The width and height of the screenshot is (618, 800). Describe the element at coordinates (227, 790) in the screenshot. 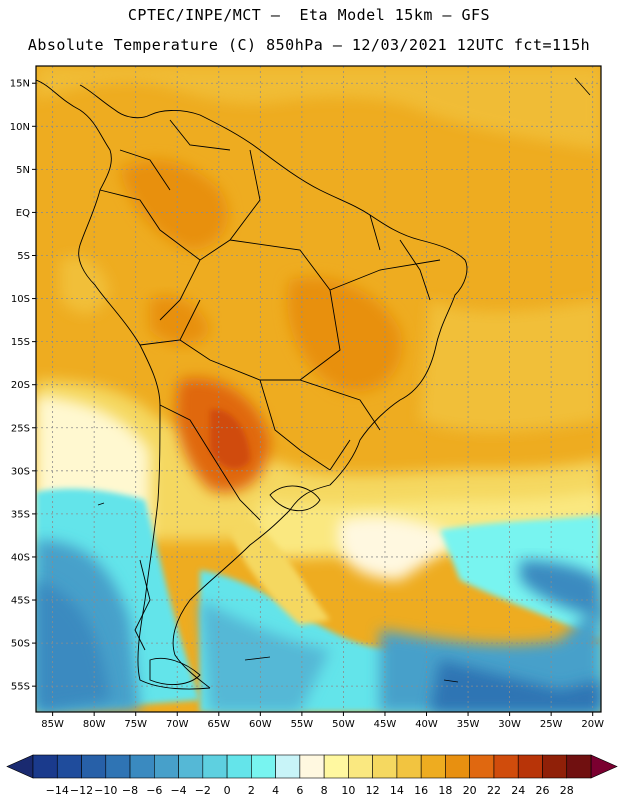

I see `colorbar-label: 0` at that location.